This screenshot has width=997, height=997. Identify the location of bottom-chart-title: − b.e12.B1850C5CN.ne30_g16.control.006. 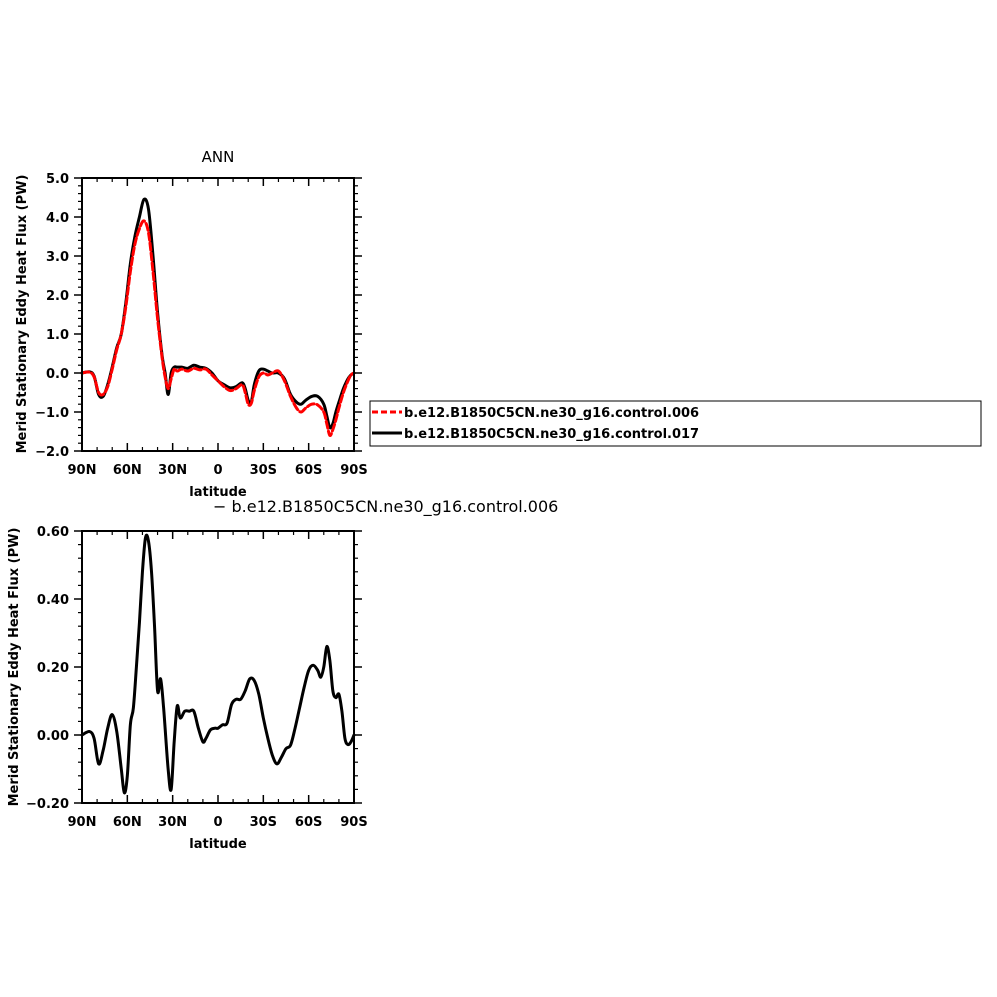
(385, 507).